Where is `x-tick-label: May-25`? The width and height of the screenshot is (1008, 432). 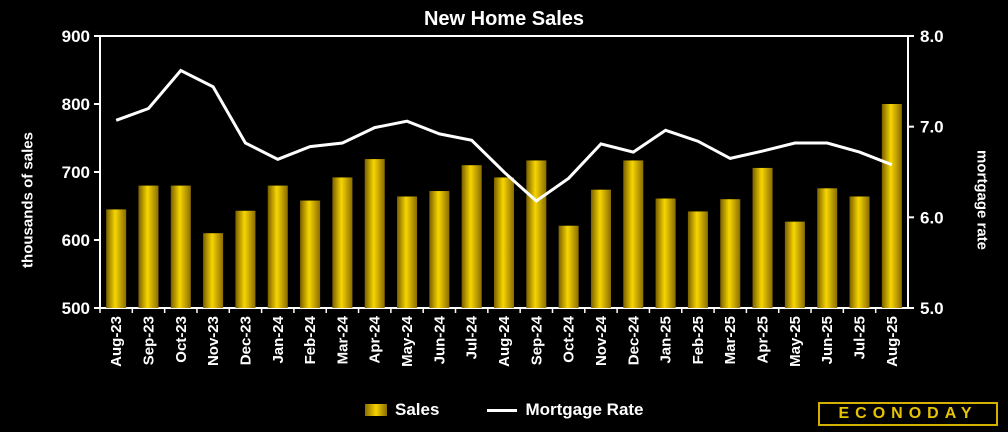 x-tick-label: May-25 is located at coordinates (795, 341).